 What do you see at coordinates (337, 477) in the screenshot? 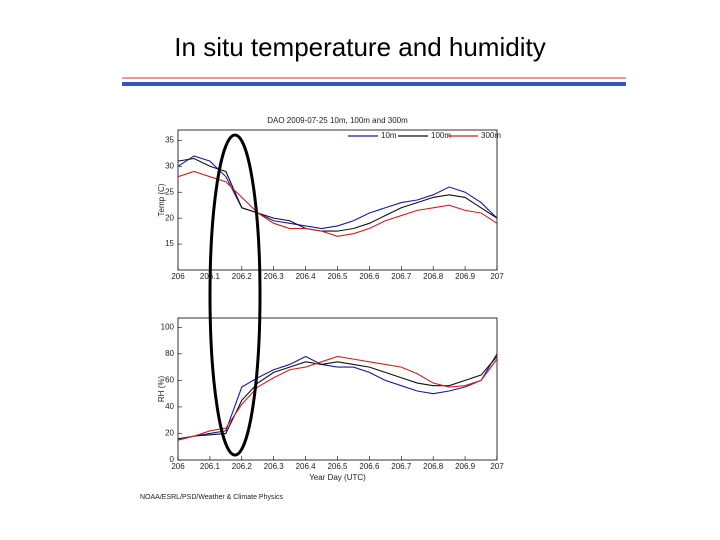
I see `x-axis-label: Year Day (UTC)` at bounding box center [337, 477].